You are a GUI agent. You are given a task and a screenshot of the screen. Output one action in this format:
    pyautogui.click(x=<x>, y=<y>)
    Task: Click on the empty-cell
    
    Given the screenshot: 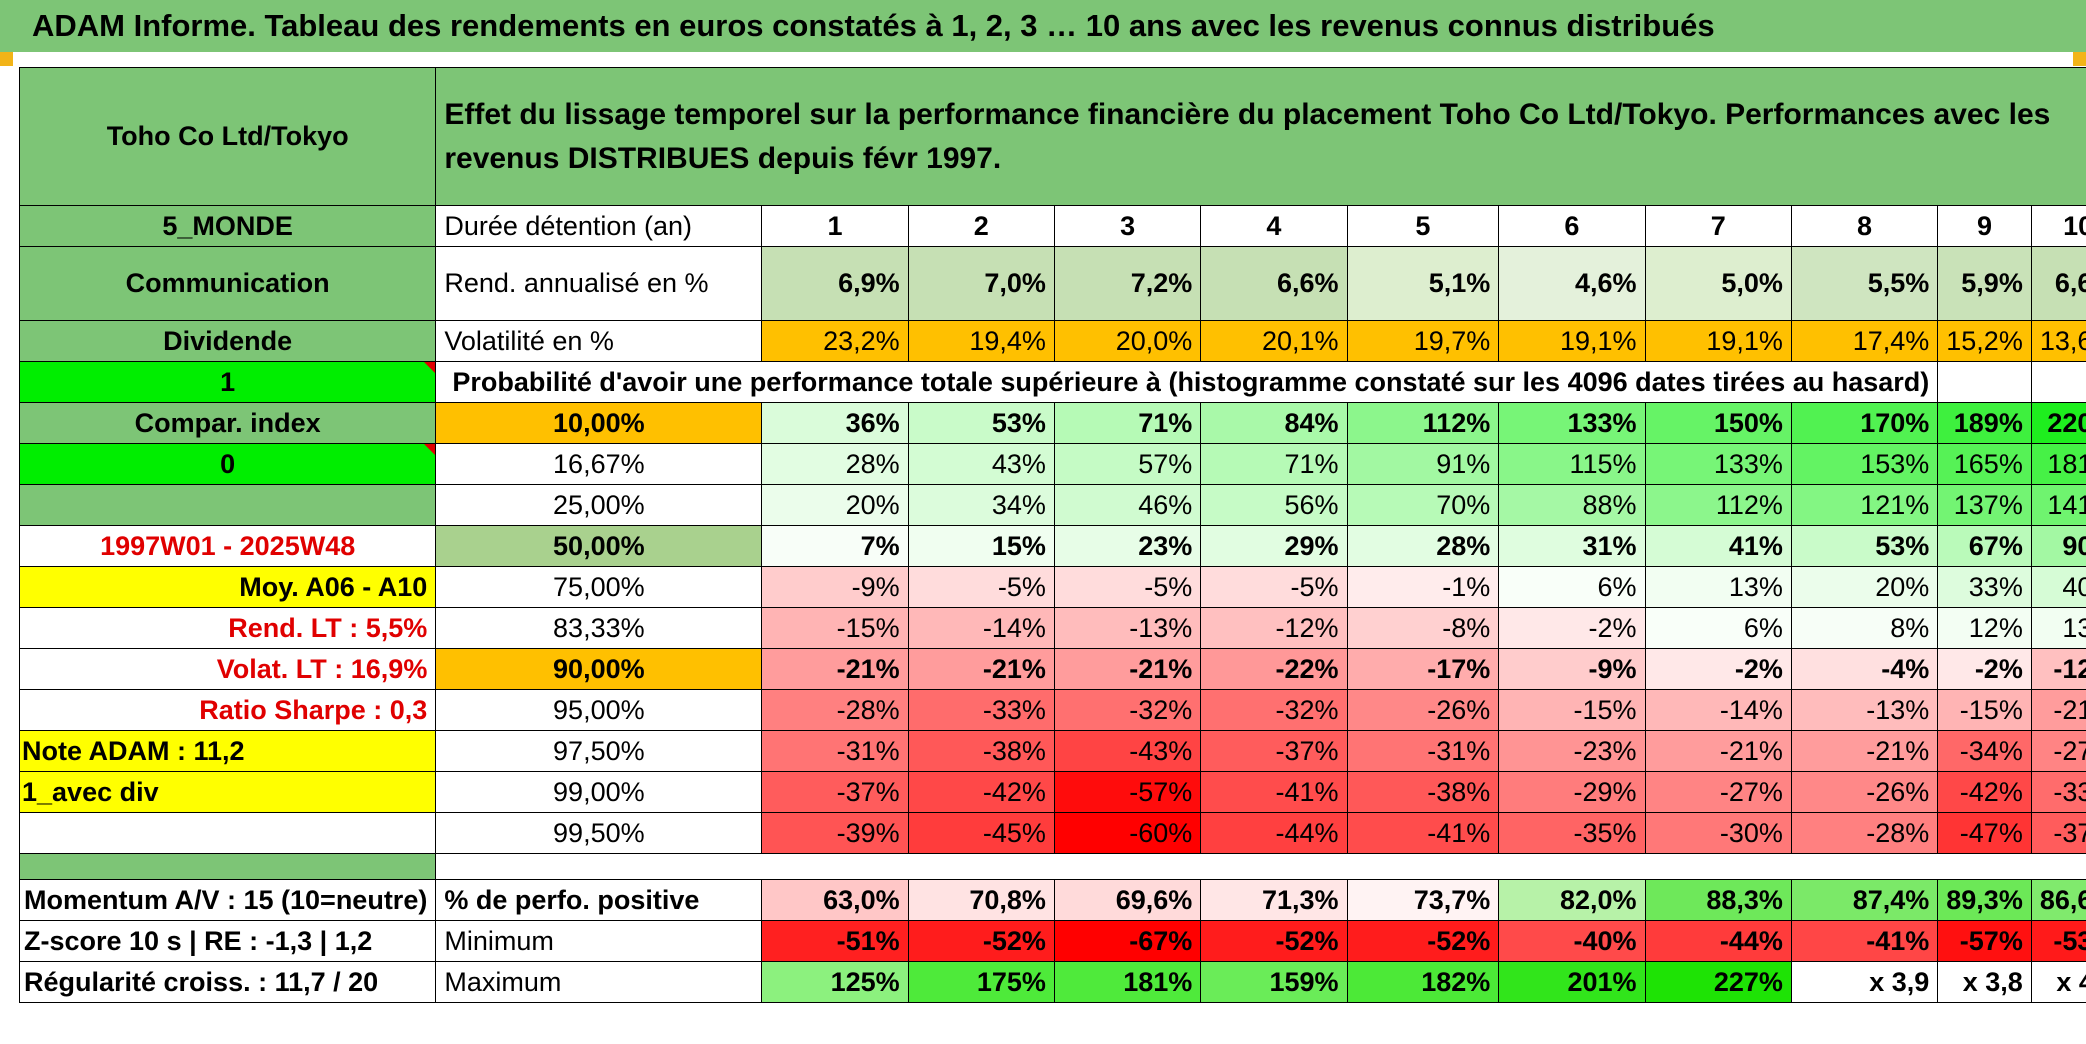 What is the action you would take?
    pyautogui.click(x=1984, y=382)
    